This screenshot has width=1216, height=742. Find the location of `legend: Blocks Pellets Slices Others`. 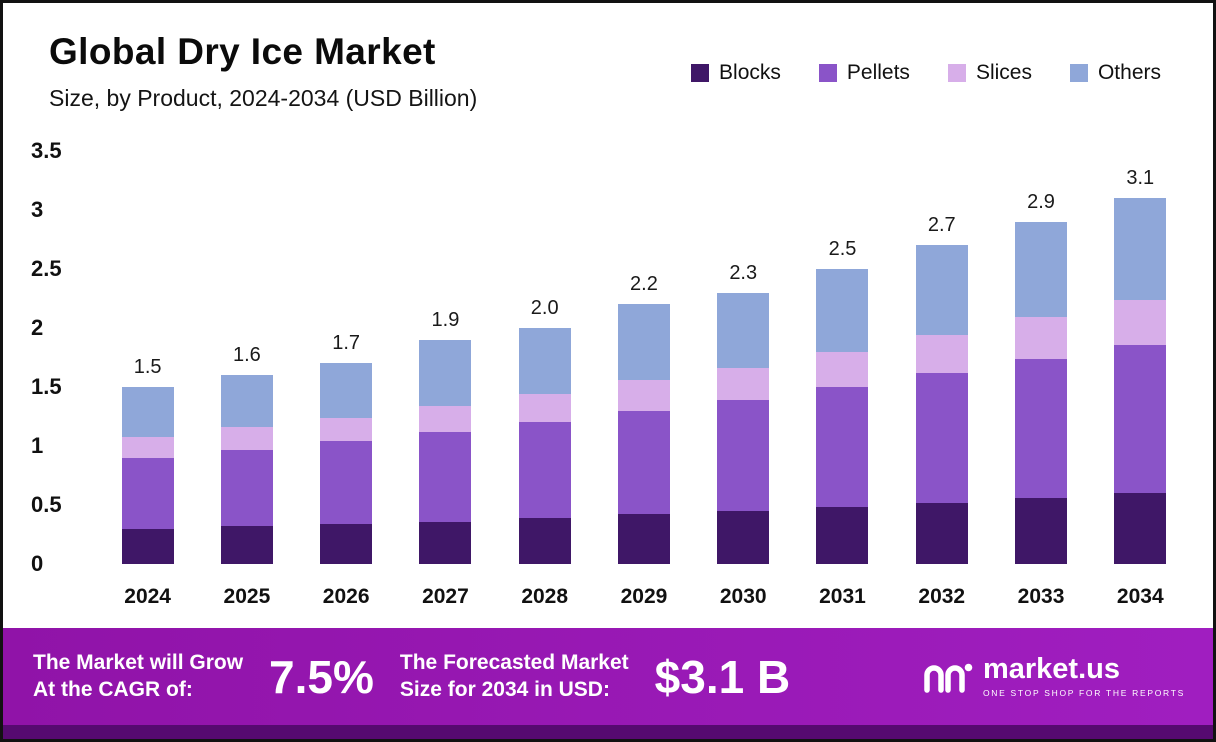

legend: Blocks Pellets Slices Others is located at coordinates (926, 73).